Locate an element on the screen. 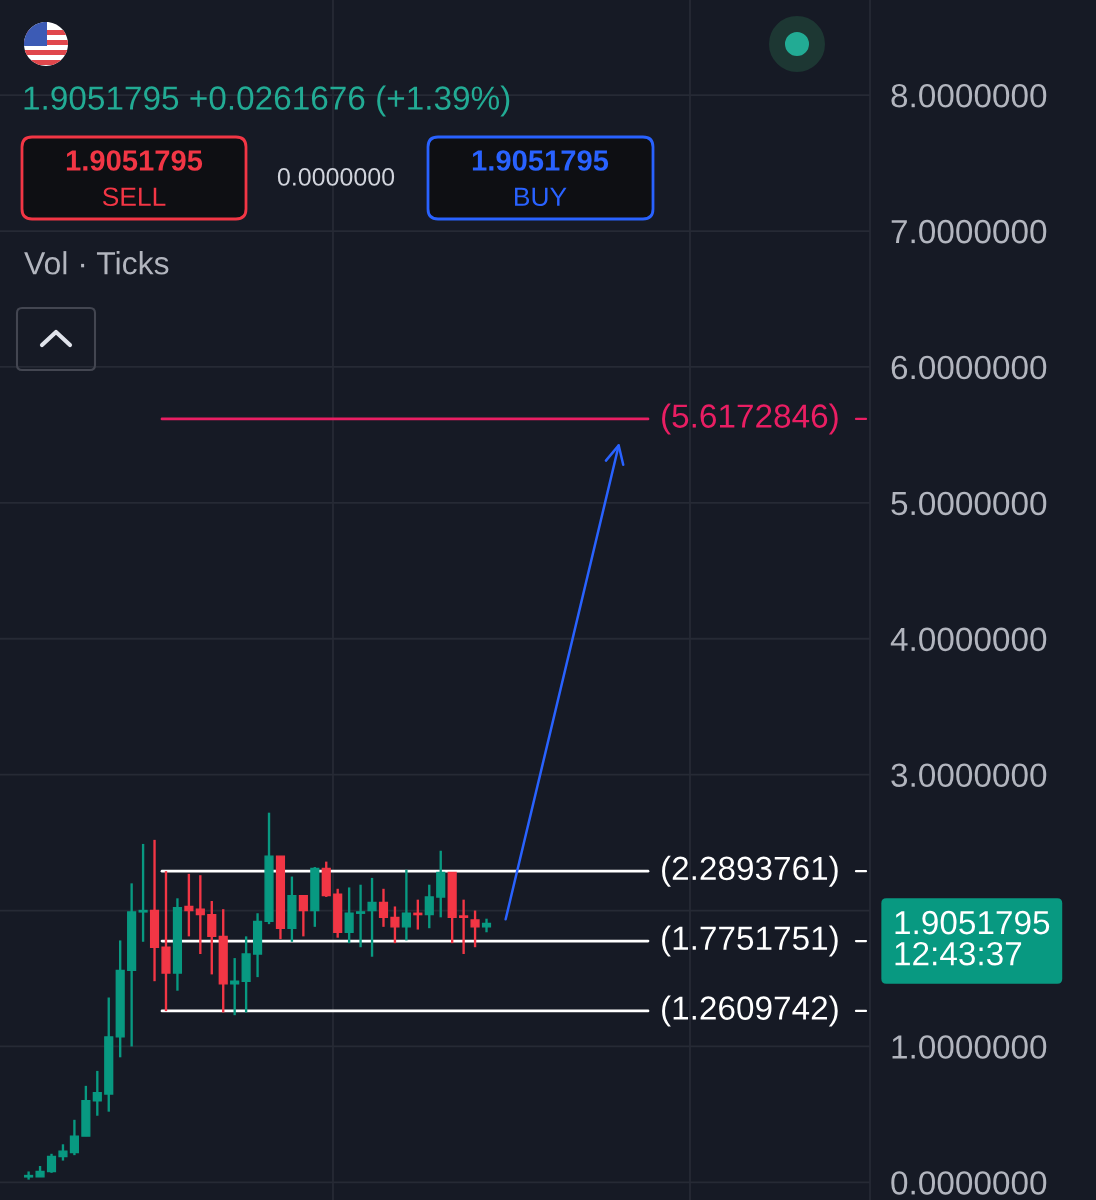 This screenshot has height=1200, width=1096. annotation: 0.0000000 is located at coordinates (336, 177).